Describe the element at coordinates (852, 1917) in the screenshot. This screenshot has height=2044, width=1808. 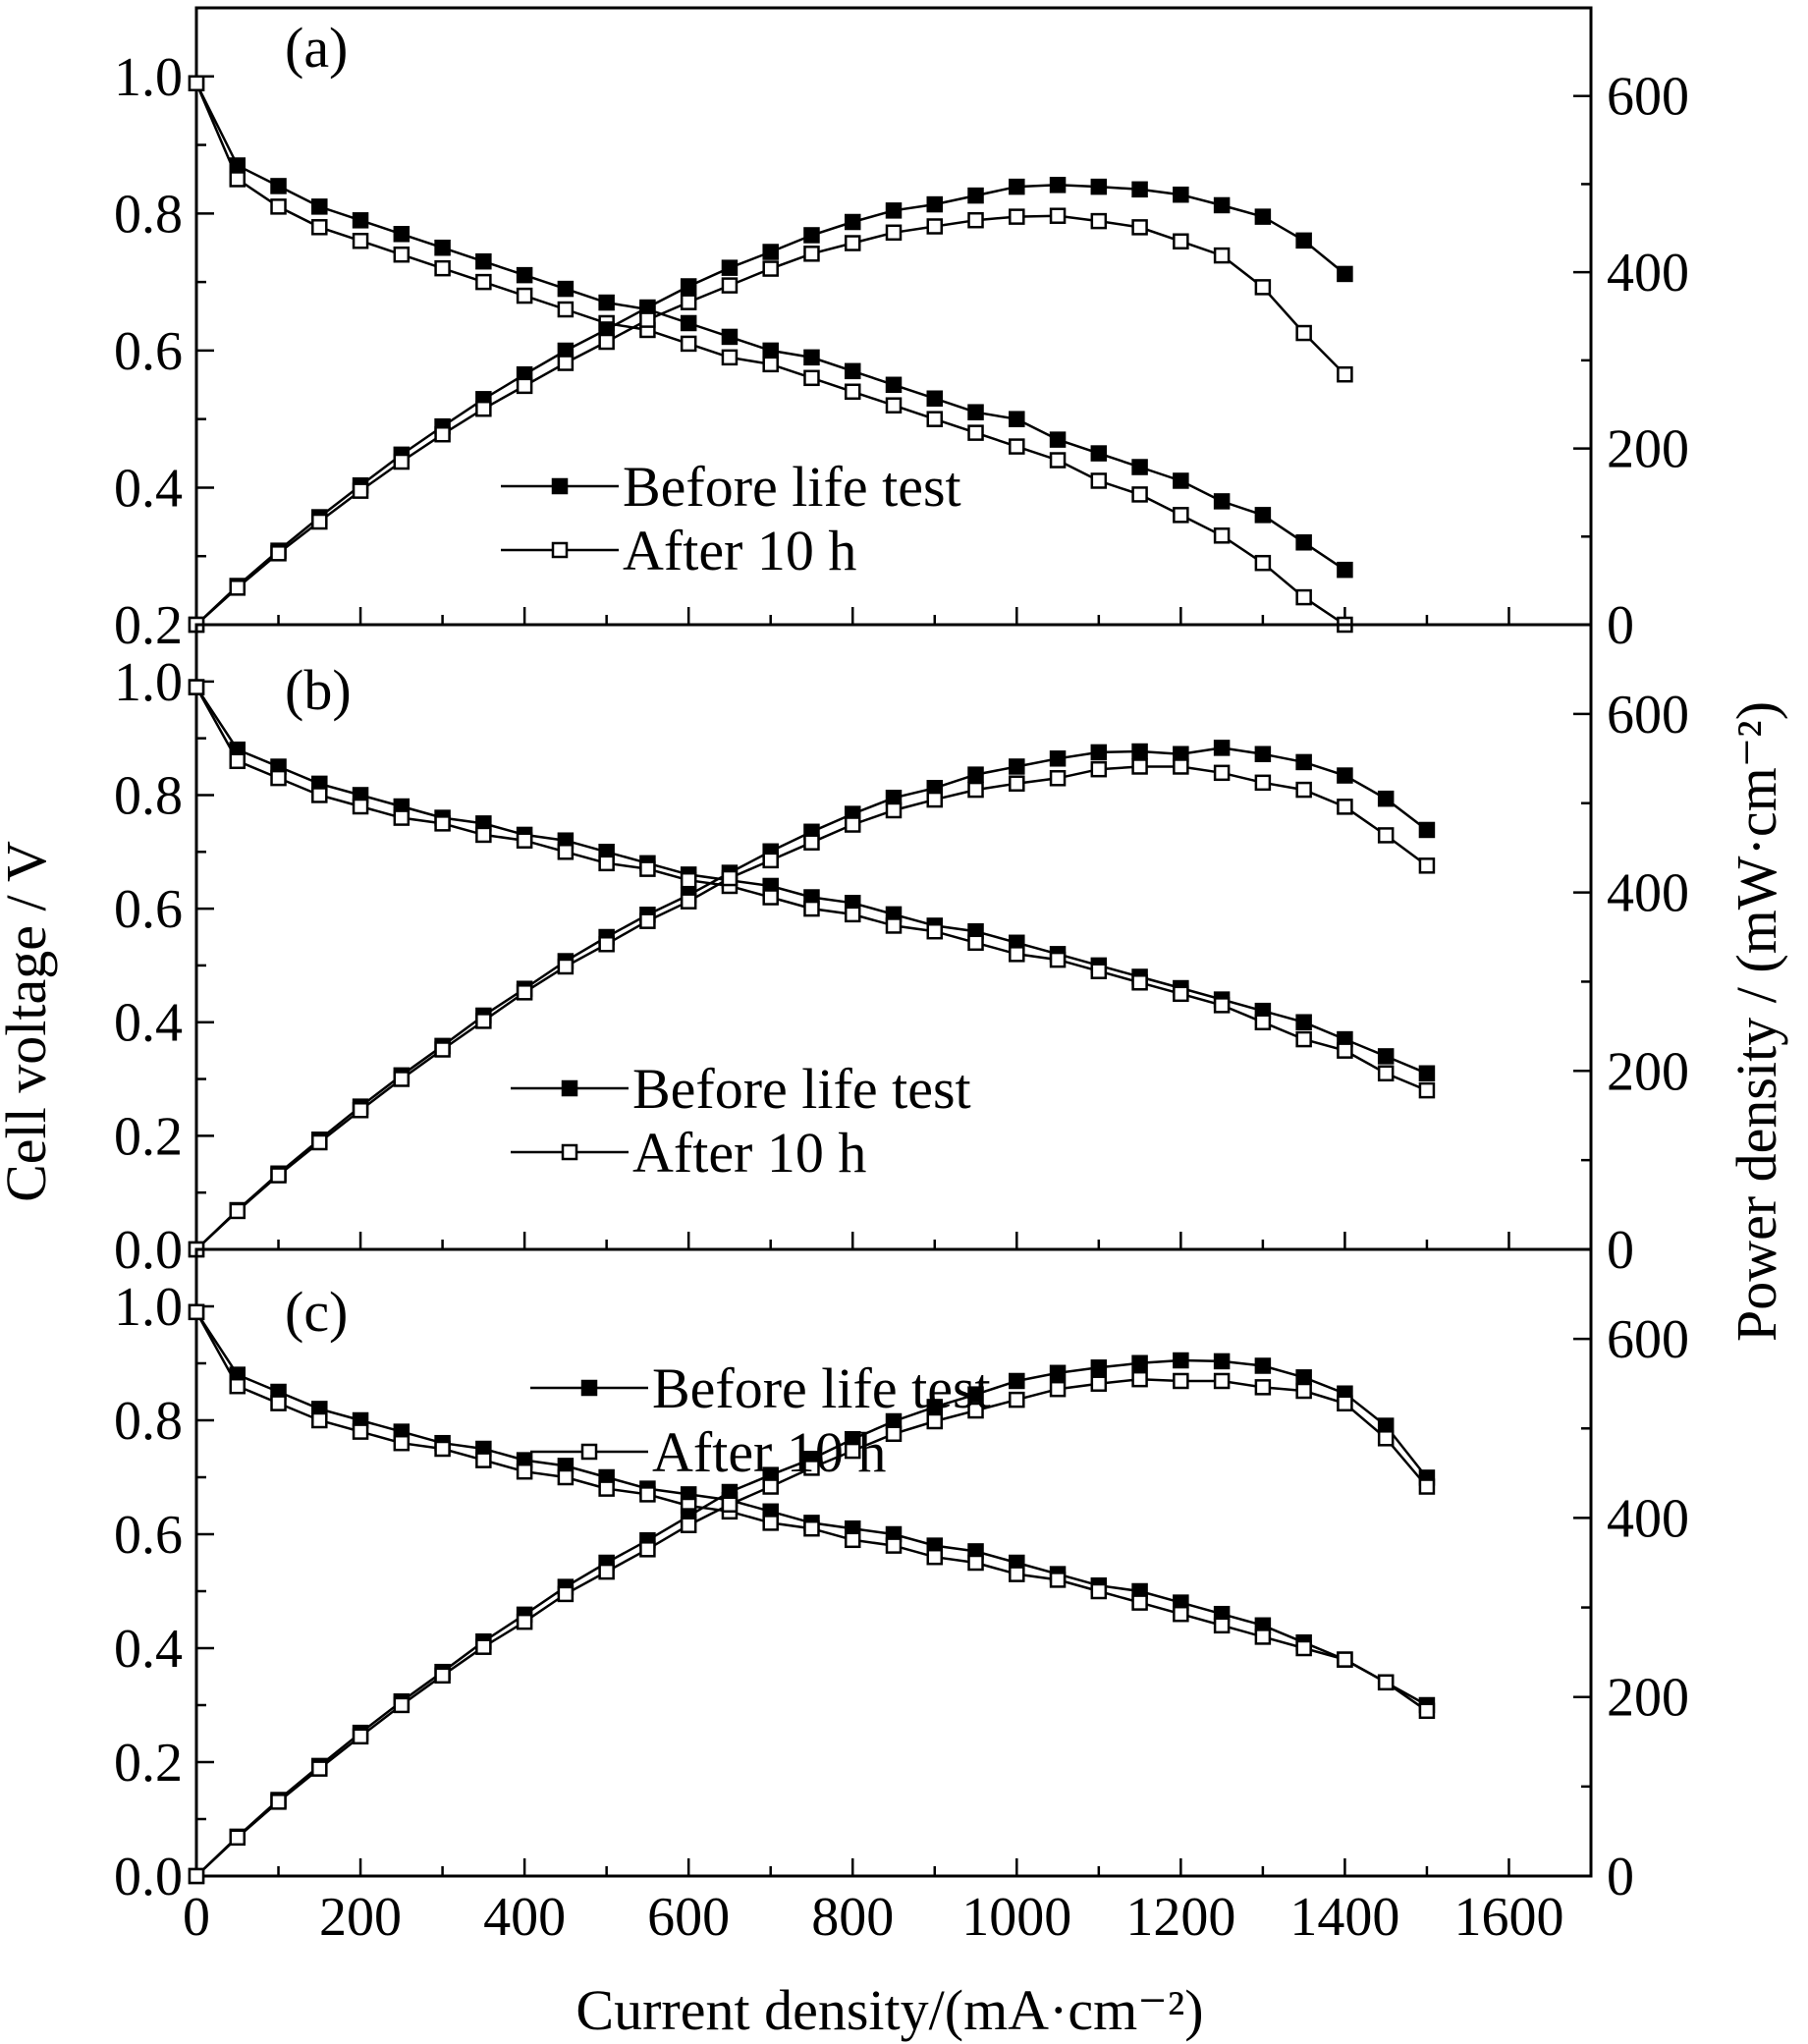
I see `x-tick-label: 800` at that location.